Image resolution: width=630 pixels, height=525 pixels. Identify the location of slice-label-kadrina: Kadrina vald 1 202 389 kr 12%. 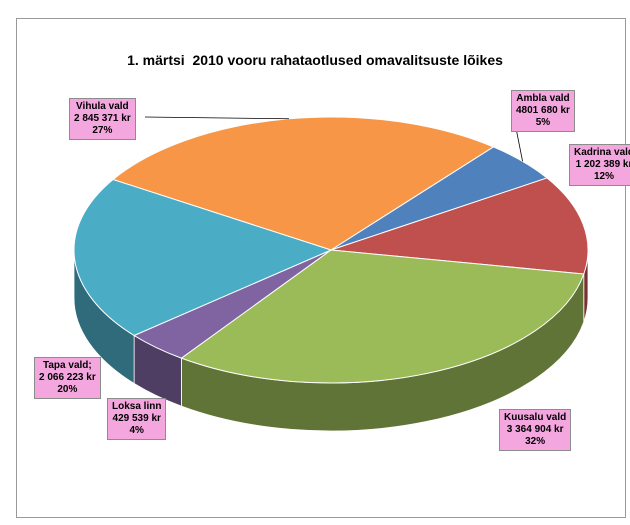
(599, 165).